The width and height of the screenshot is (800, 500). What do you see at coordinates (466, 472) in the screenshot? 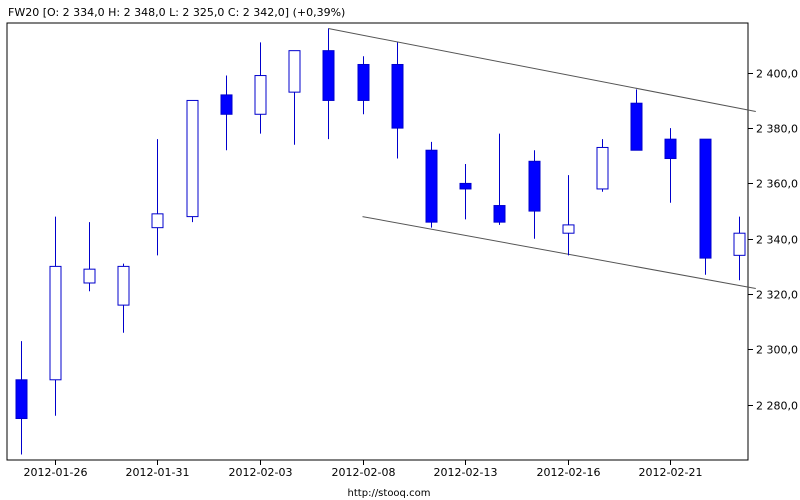
I see `x-tick-label: 2012-02-13` at bounding box center [466, 472].